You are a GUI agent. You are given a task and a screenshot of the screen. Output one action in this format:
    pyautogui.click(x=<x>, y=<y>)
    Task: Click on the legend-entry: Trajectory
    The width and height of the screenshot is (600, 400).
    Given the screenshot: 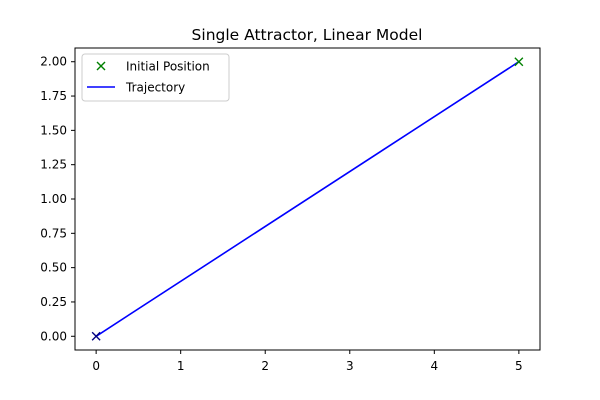 What is the action you would take?
    pyautogui.click(x=136, y=88)
    